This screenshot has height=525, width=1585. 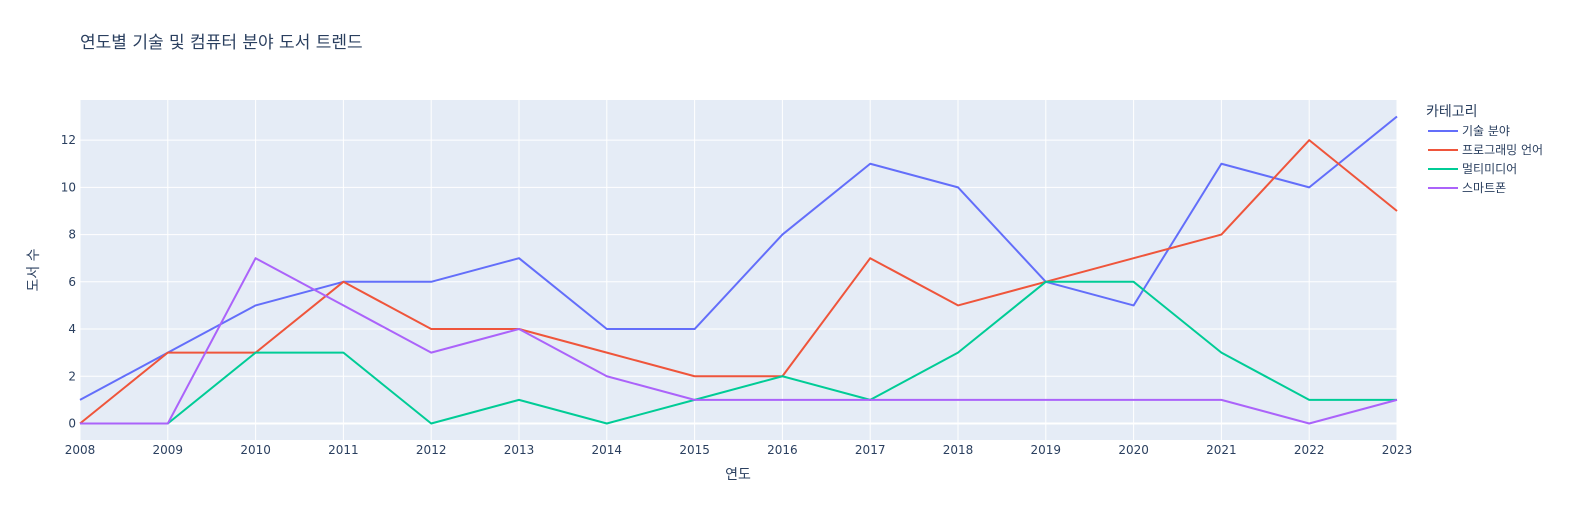 What do you see at coordinates (738, 475) in the screenshot?
I see `x-axis-title: 연도` at bounding box center [738, 475].